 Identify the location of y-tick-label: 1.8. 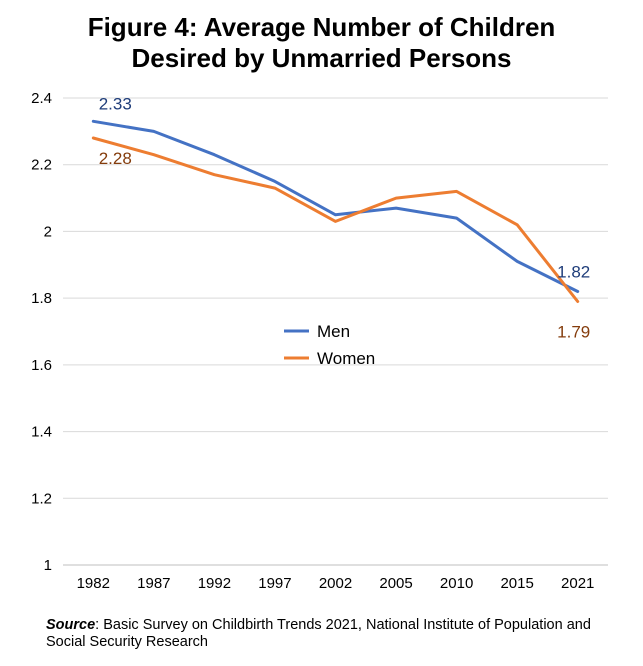
(41, 298).